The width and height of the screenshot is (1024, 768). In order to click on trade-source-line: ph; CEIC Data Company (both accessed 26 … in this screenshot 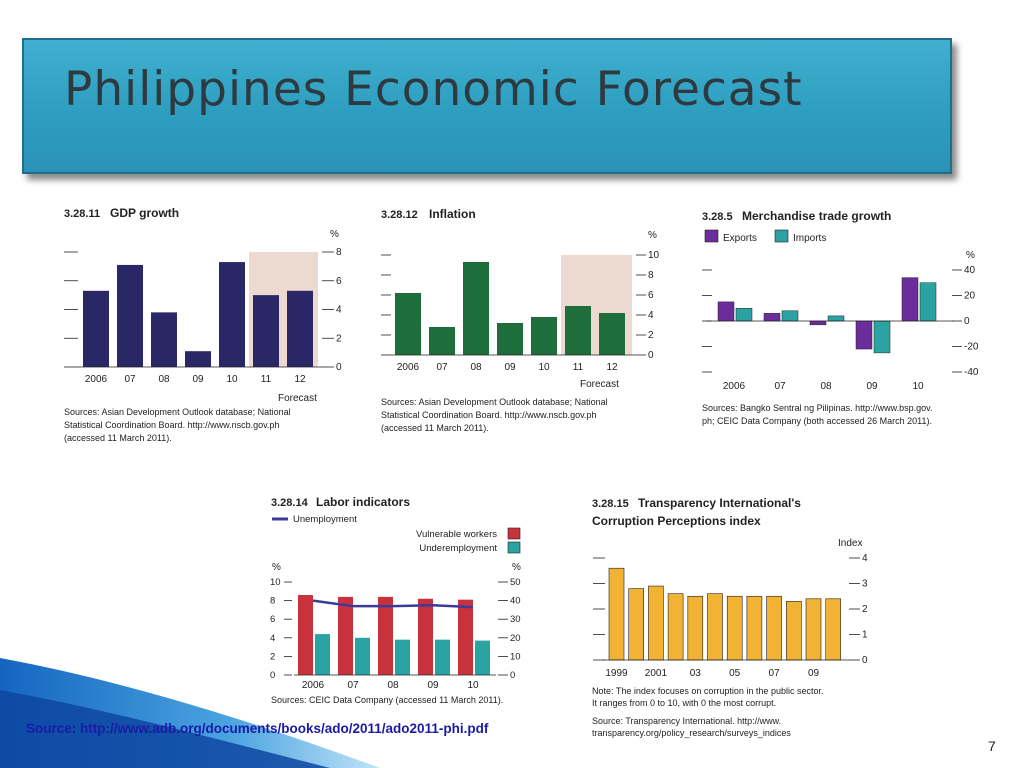, I will do `click(817, 421)`.